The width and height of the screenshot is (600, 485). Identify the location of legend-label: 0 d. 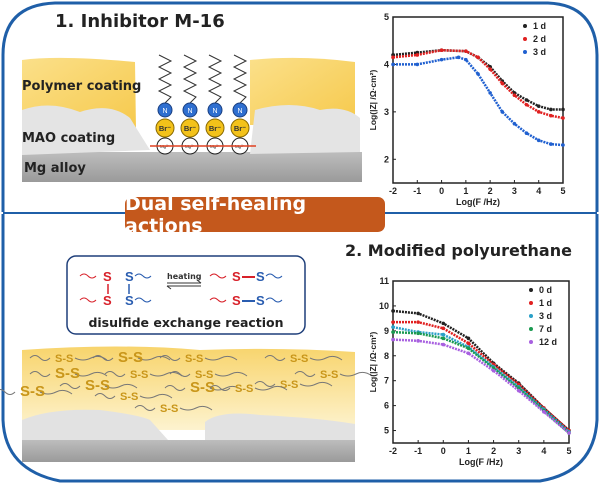
(545, 290).